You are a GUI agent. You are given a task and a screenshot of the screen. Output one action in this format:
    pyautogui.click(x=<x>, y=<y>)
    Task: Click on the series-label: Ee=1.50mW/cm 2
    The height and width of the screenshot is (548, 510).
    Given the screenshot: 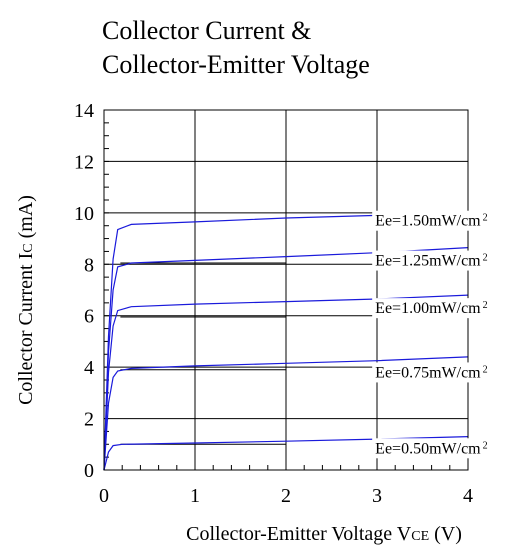 What is the action you would take?
    pyautogui.click(x=431, y=221)
    